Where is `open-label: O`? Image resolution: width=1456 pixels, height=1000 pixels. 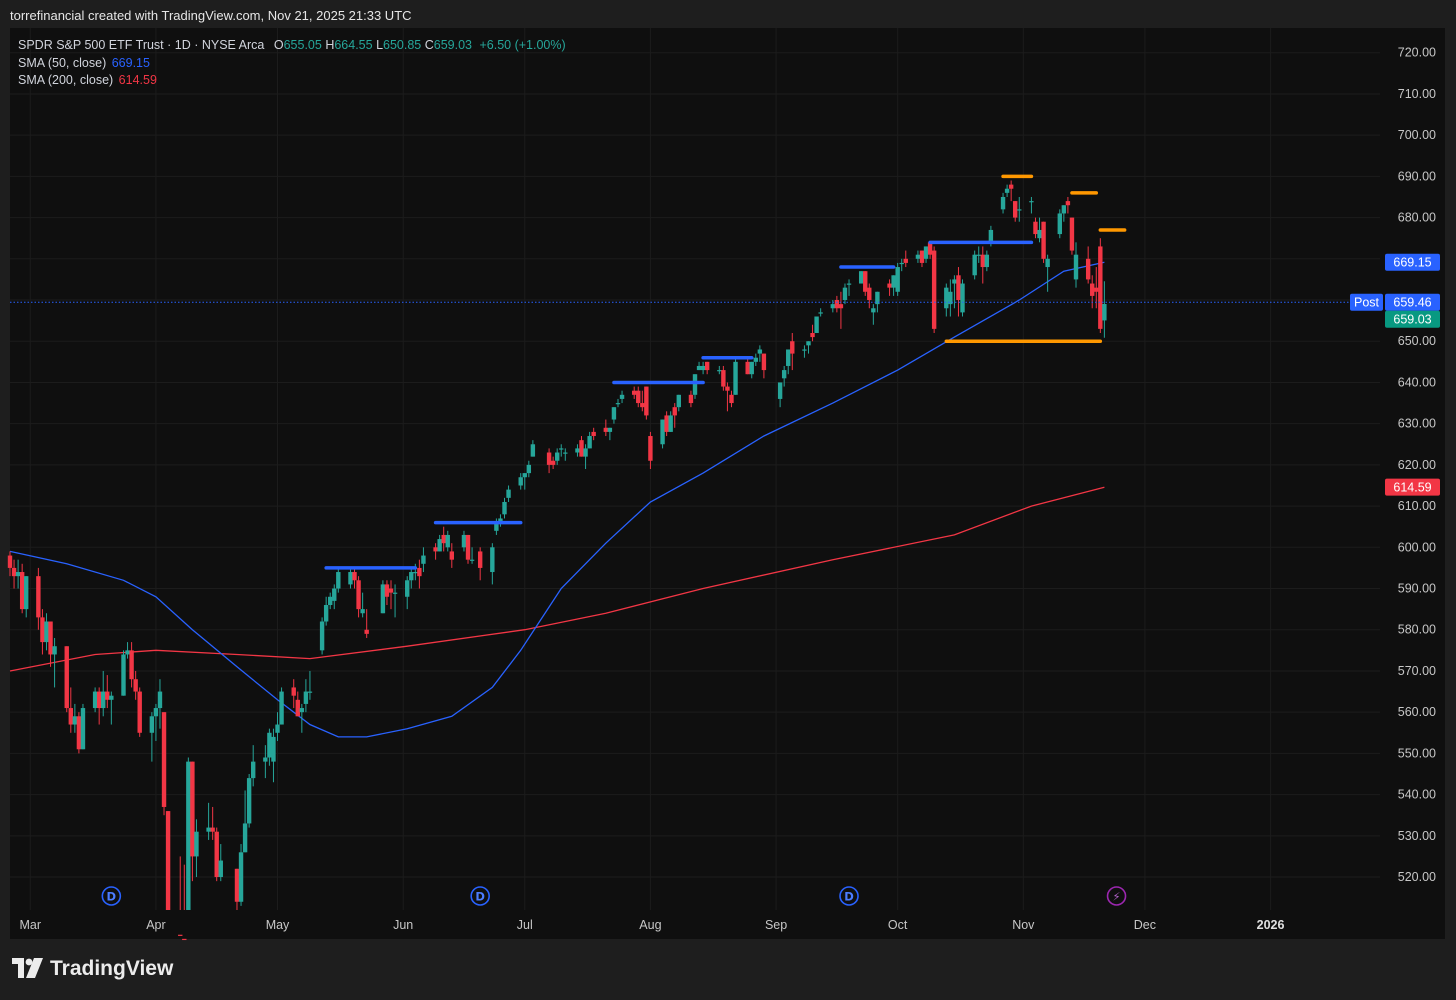
open-label: O is located at coordinates (278, 45).